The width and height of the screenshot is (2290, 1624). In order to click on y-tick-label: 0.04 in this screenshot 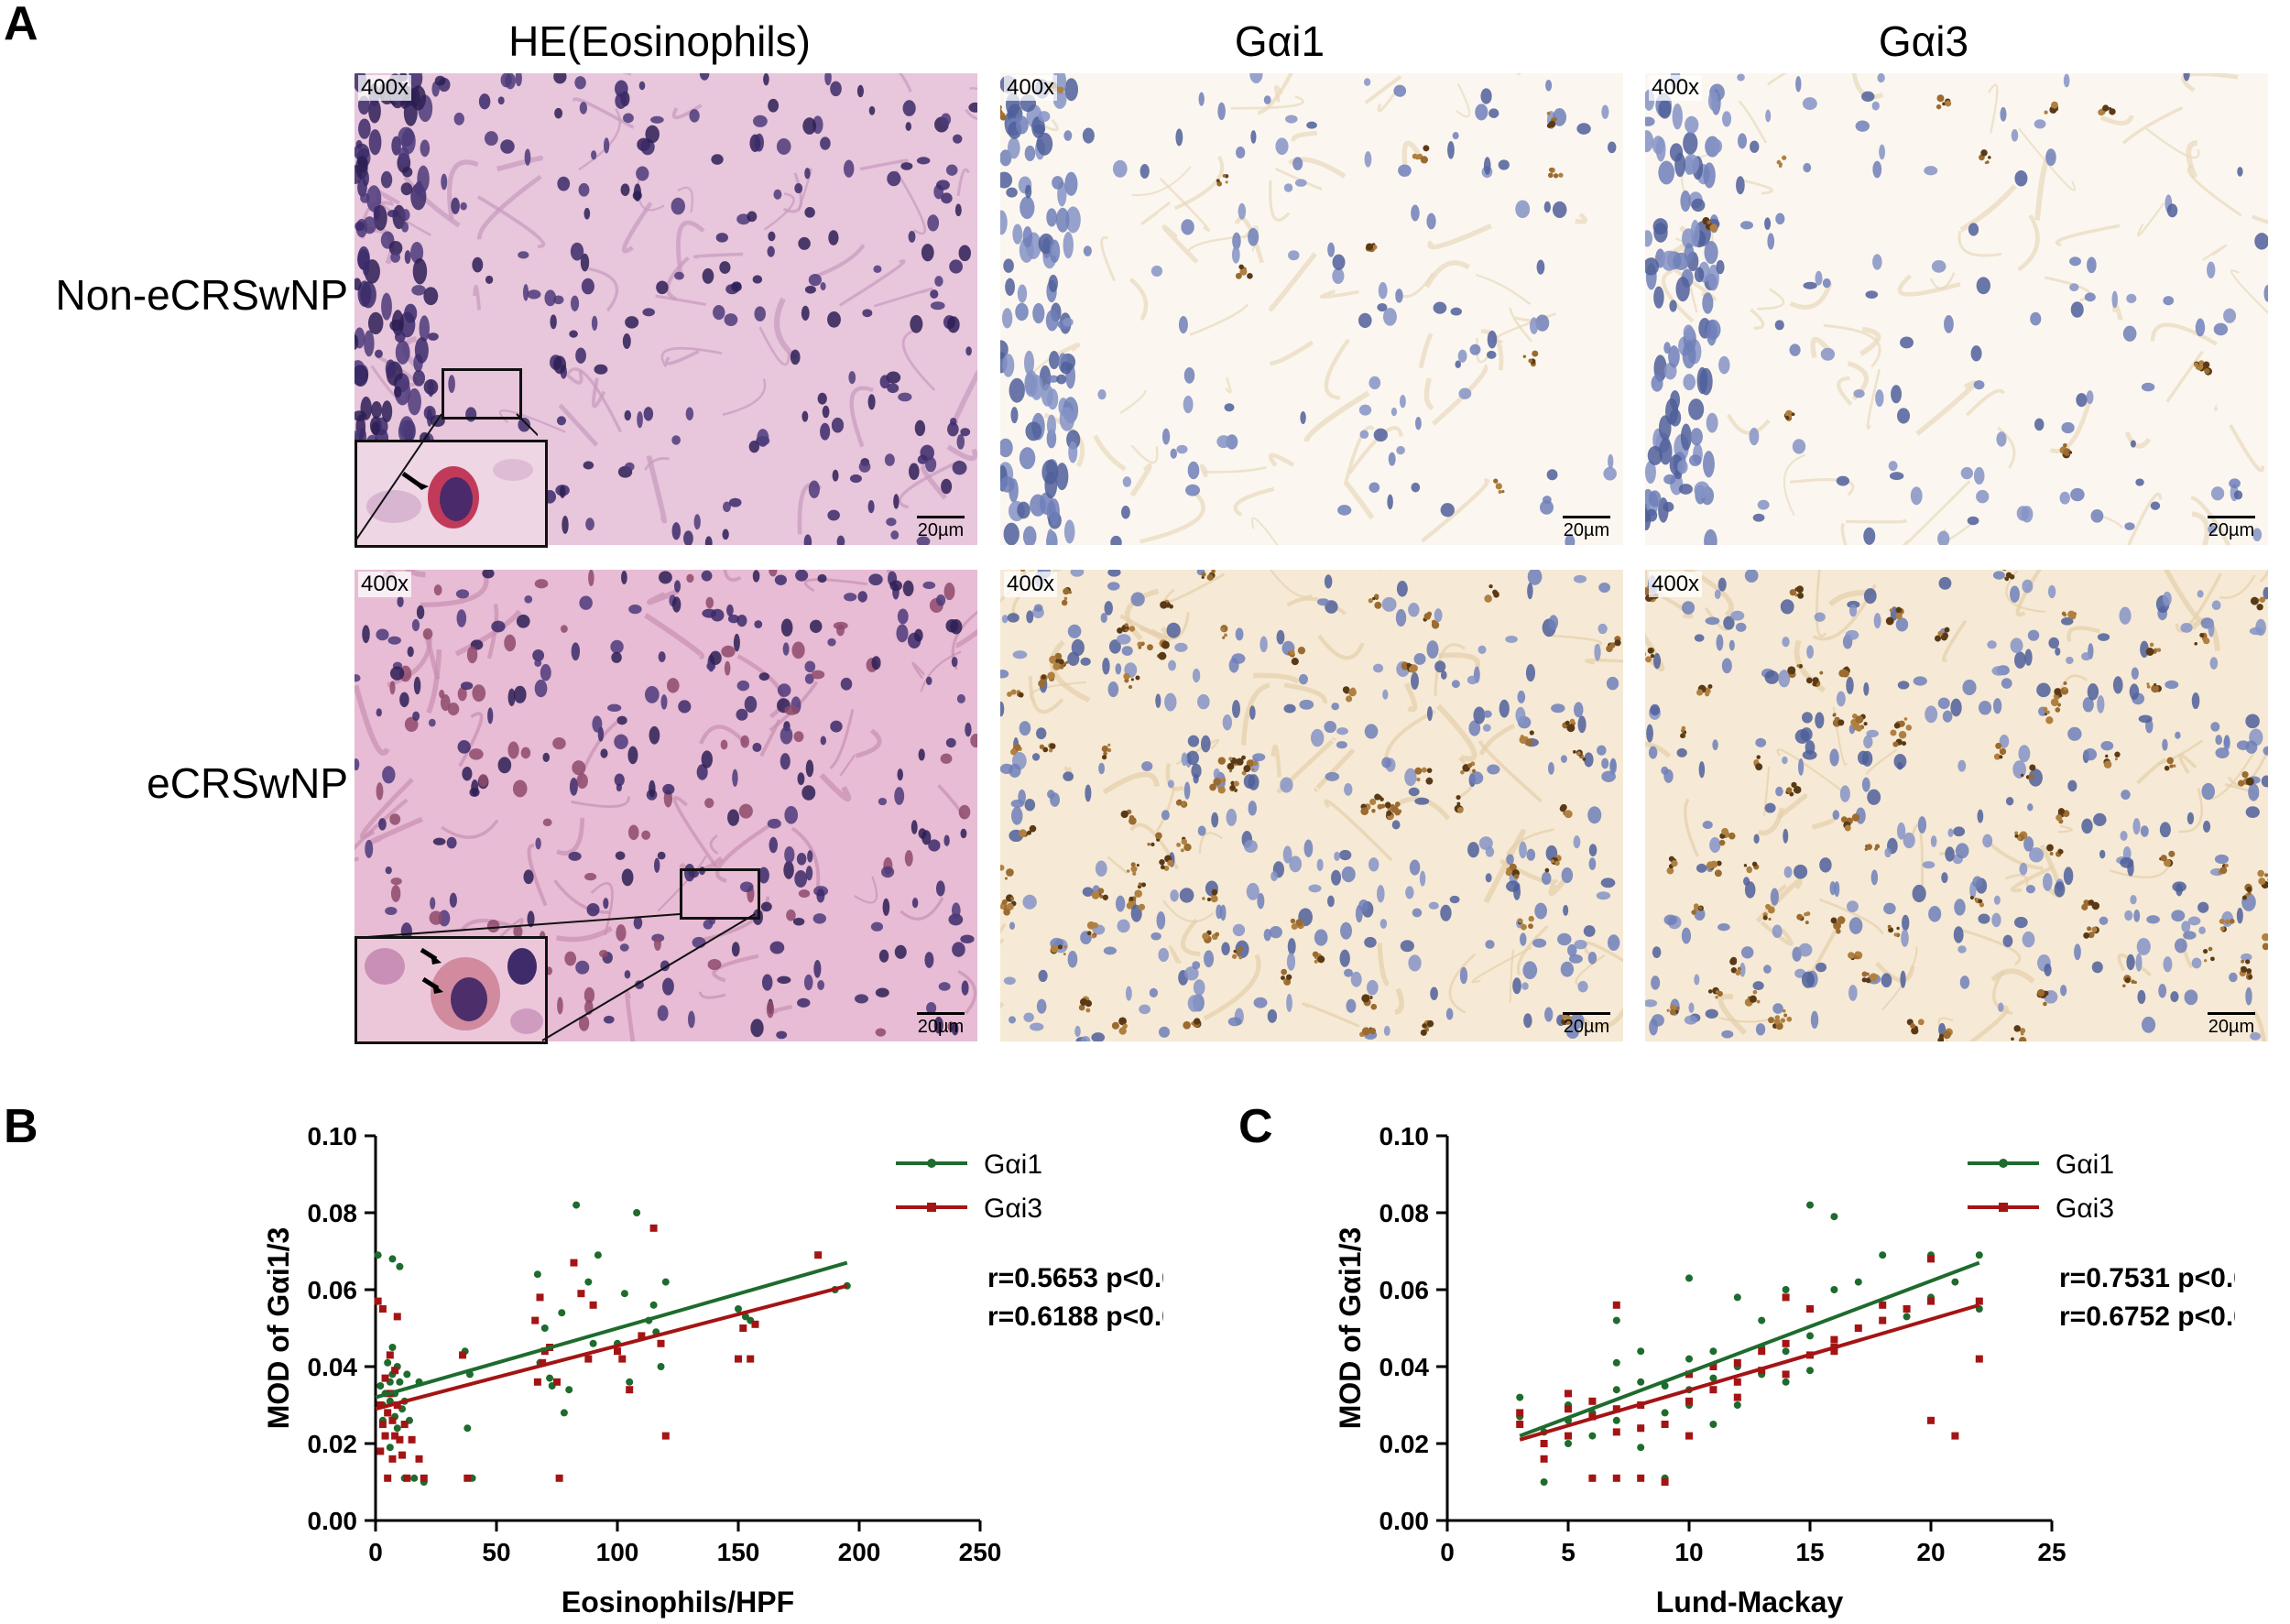, I will do `click(1405, 1367)`.